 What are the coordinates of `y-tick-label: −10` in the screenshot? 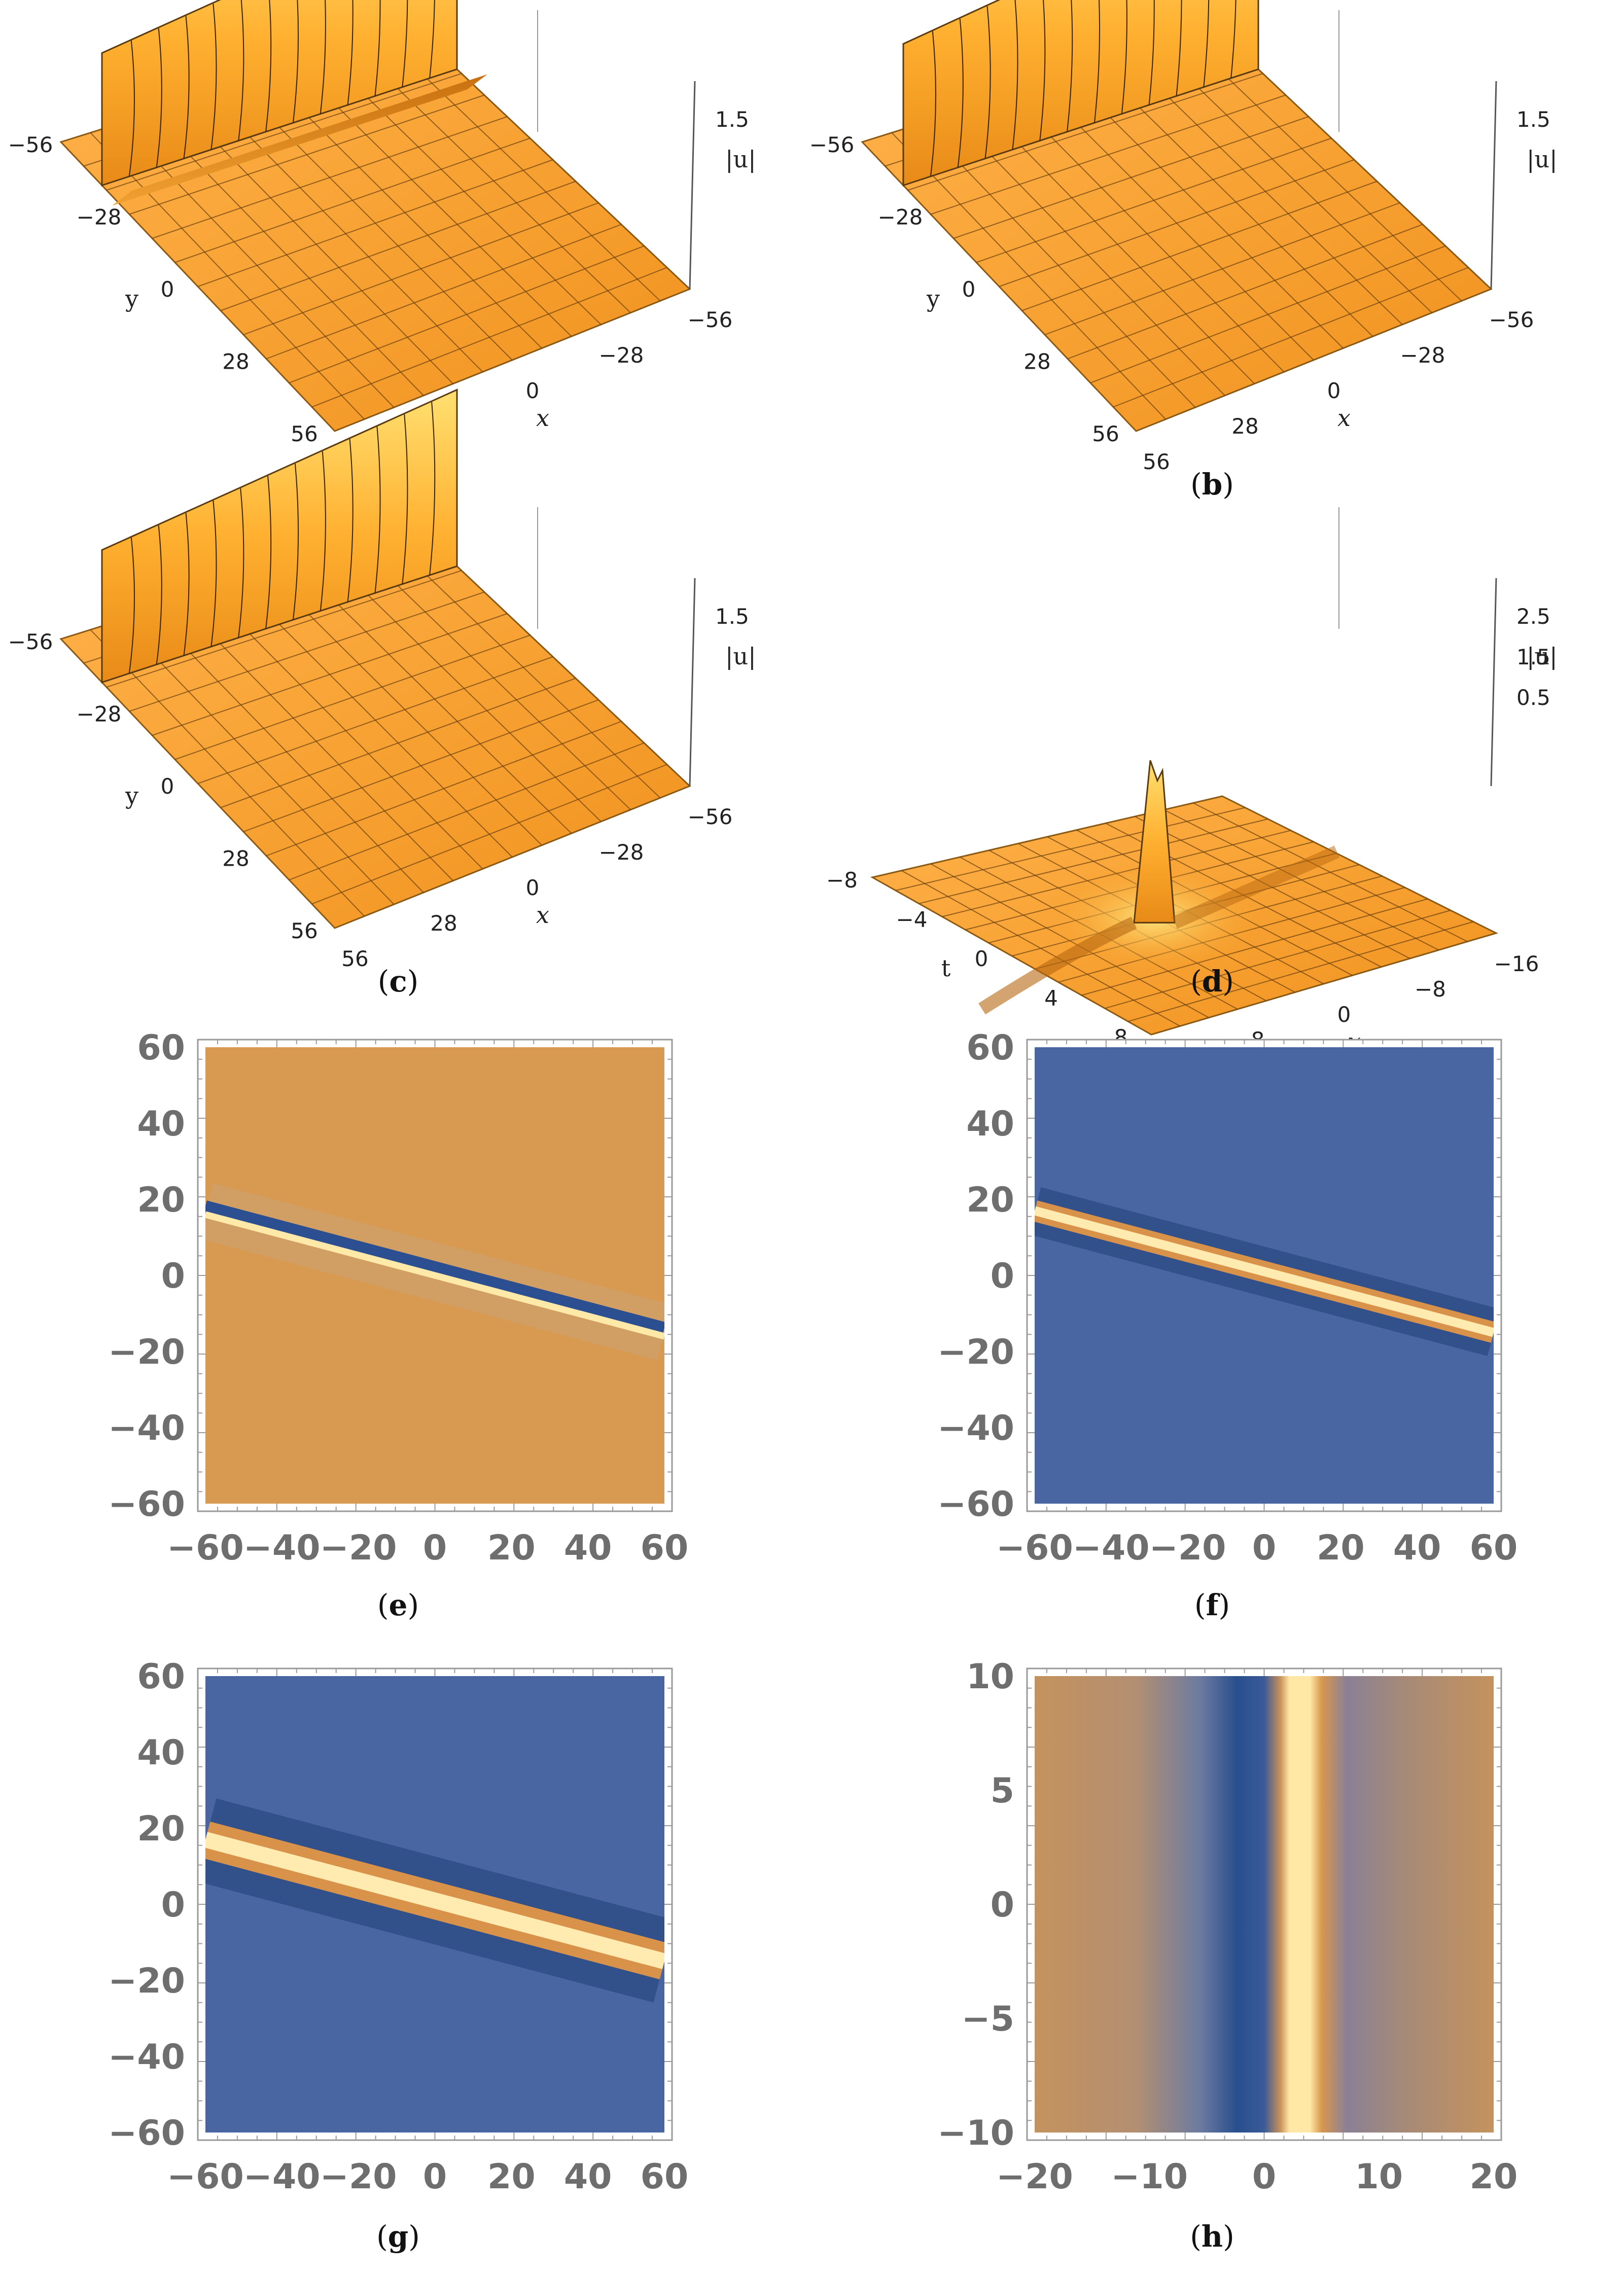 It's located at (976, 2133).